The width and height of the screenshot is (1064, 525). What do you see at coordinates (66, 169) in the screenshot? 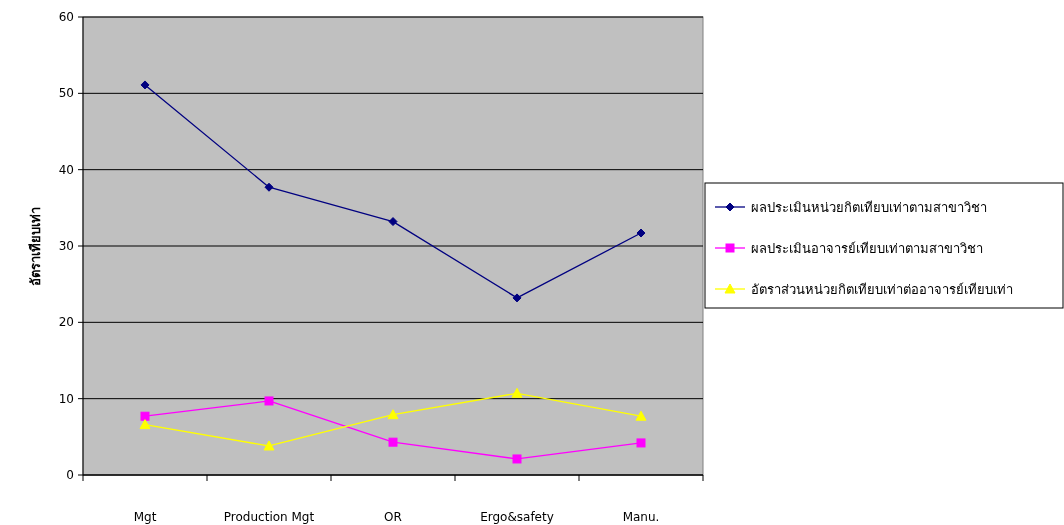
I see `y-tick-label: 40` at bounding box center [66, 169].